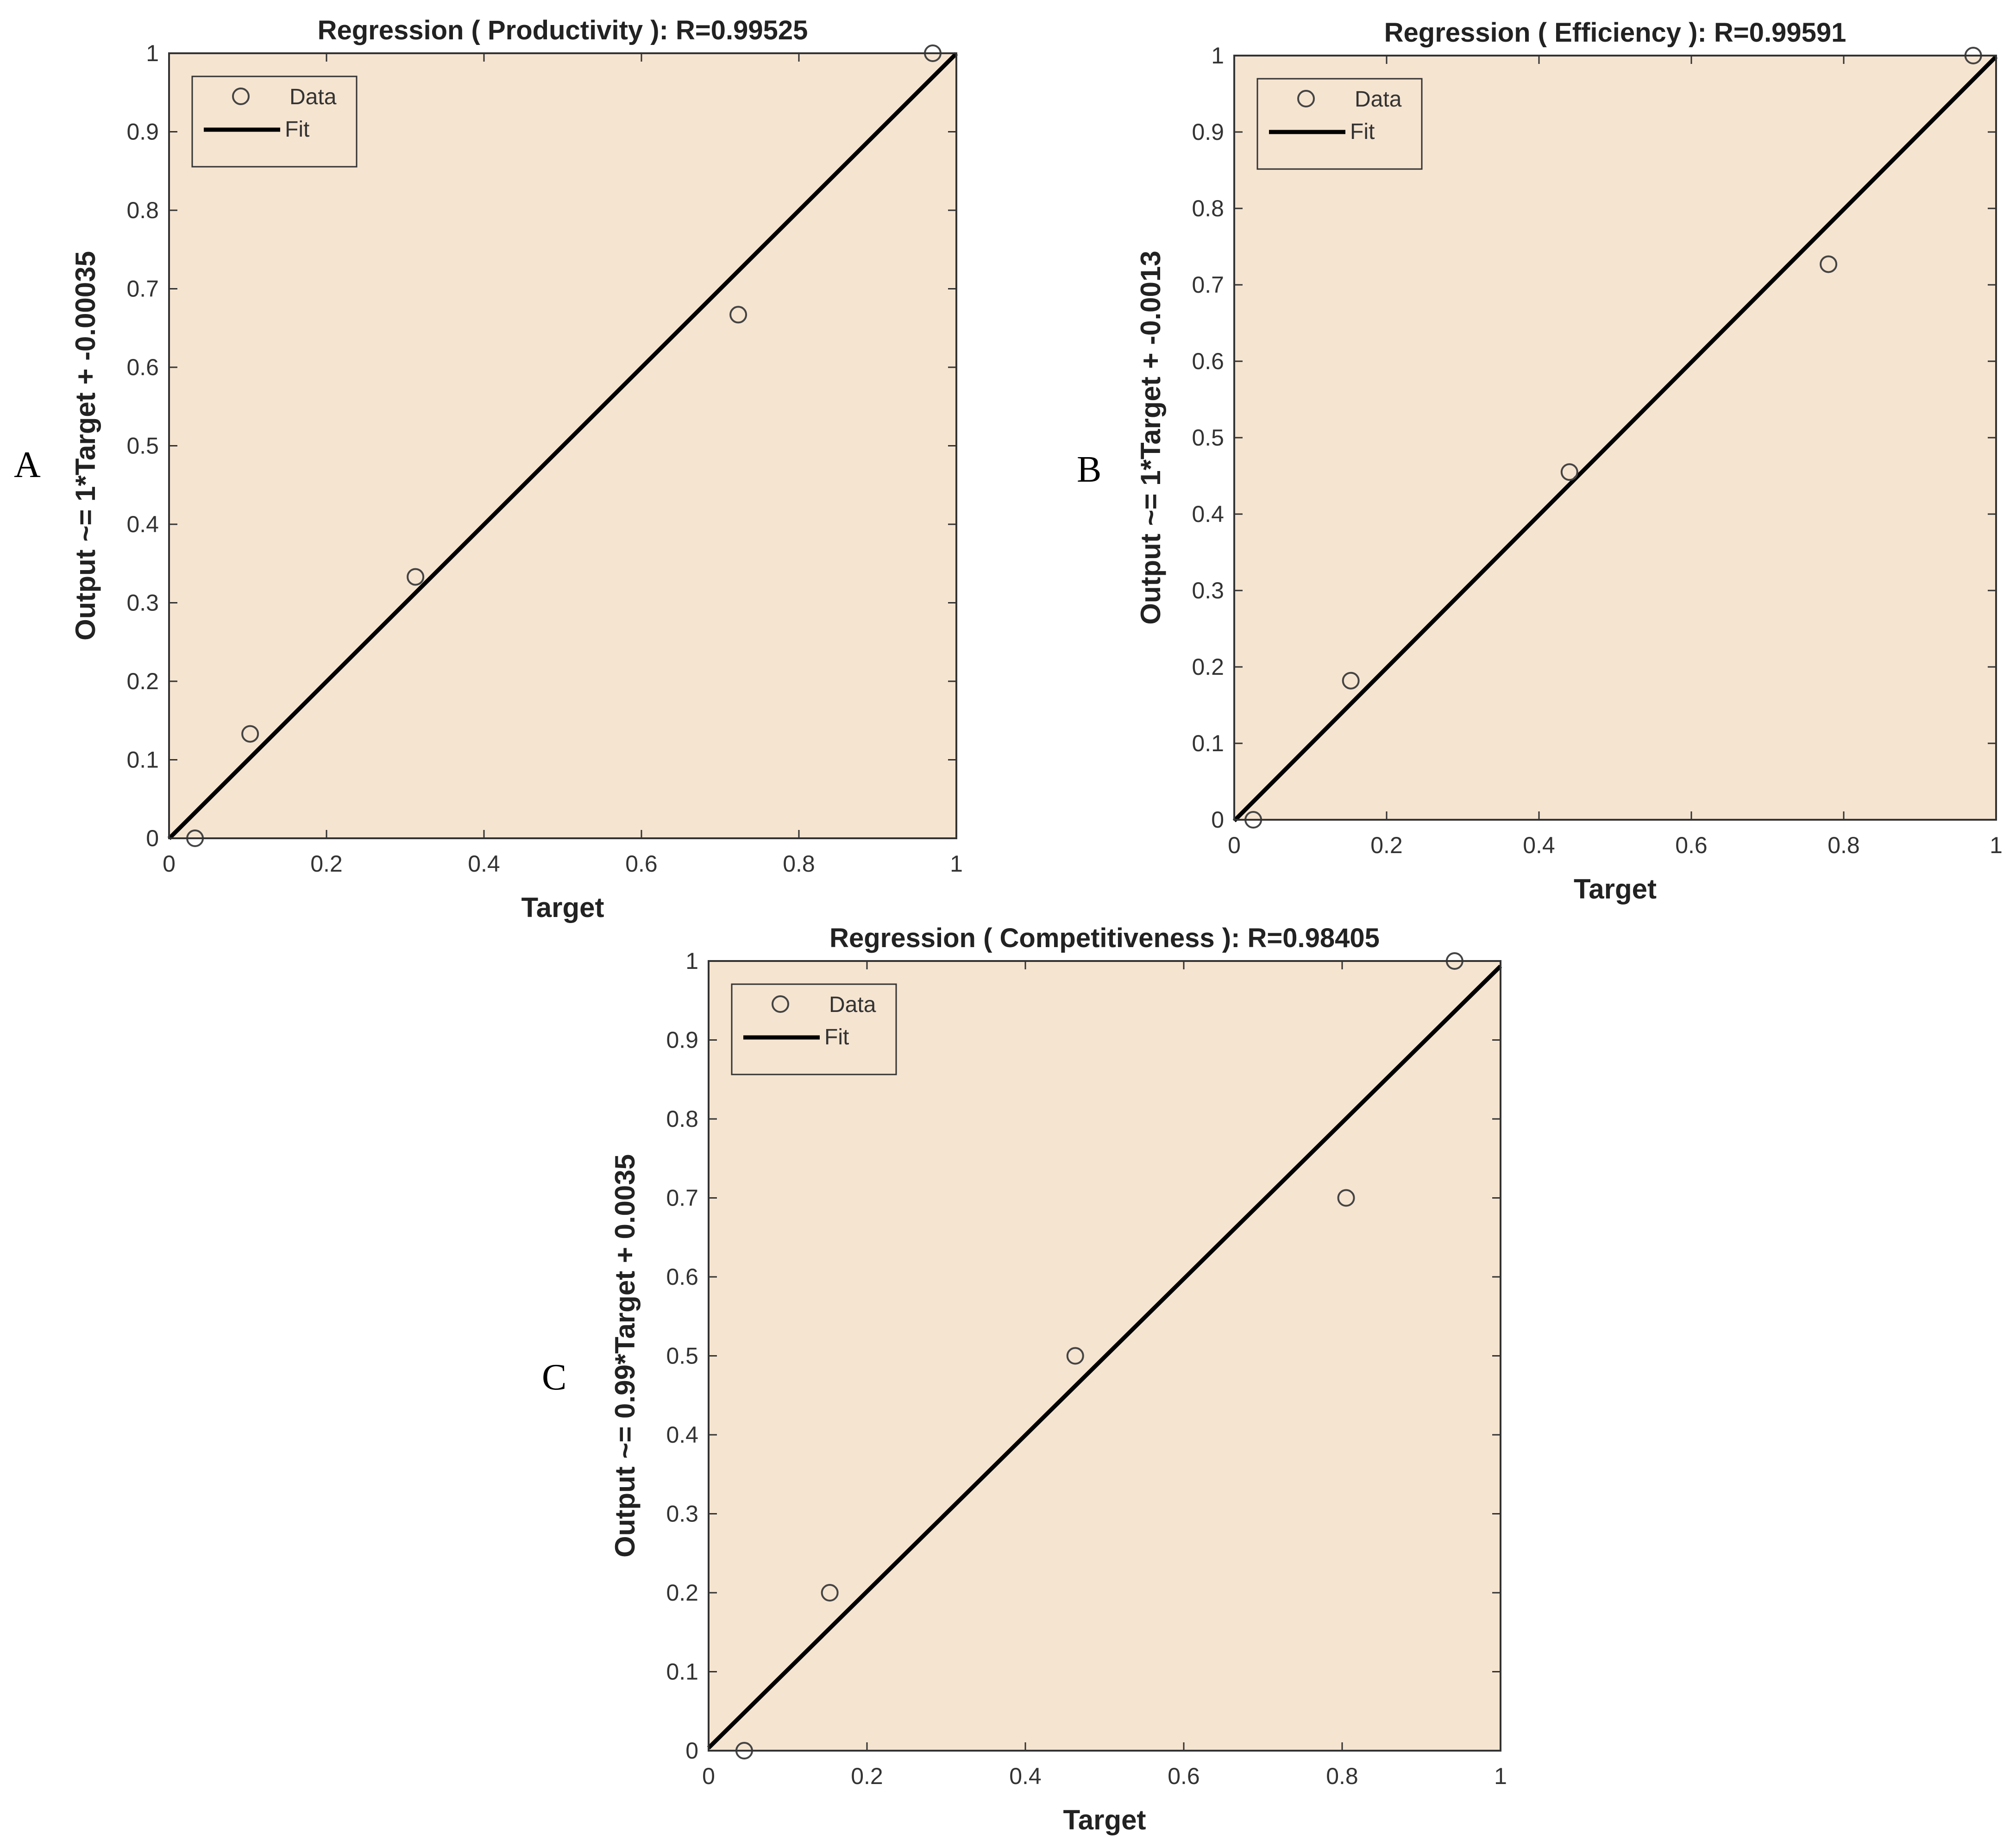  What do you see at coordinates (1089, 469) in the screenshot?
I see `panel-letter: B` at bounding box center [1089, 469].